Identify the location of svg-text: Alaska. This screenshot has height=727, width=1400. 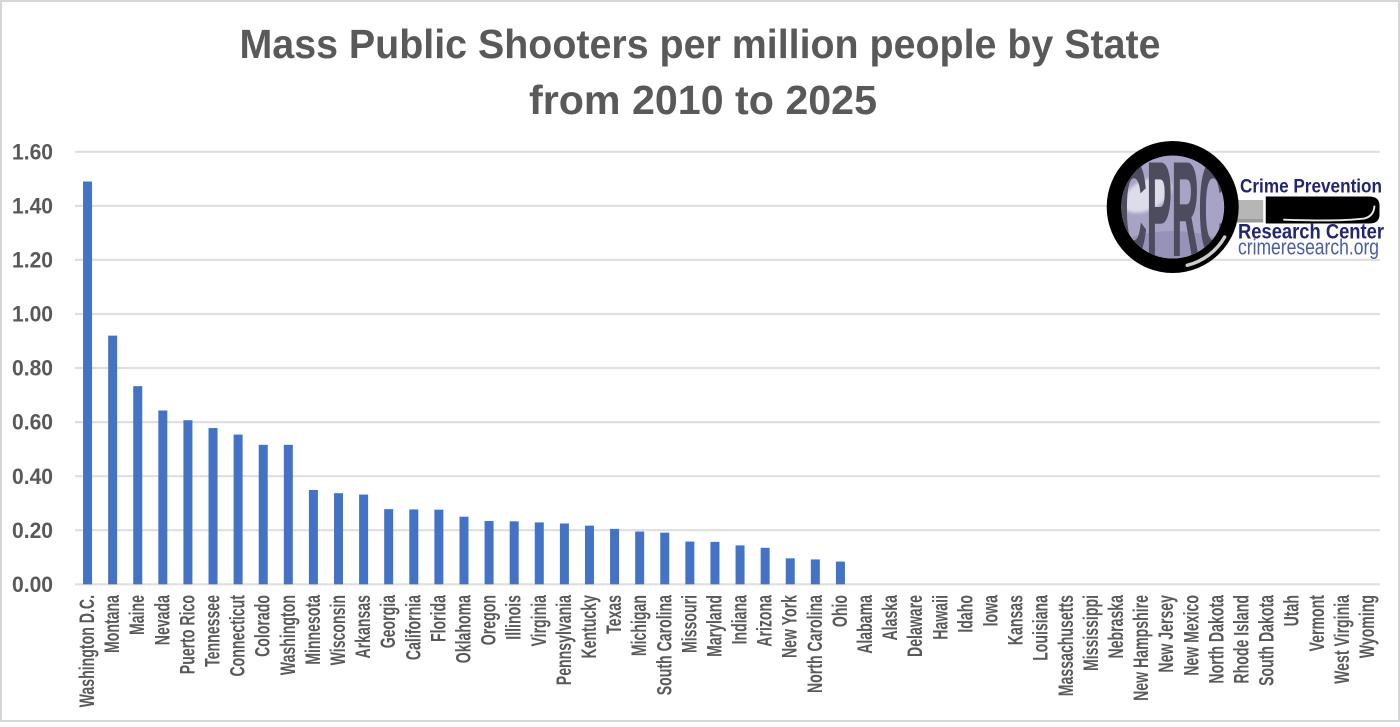
(890, 618).